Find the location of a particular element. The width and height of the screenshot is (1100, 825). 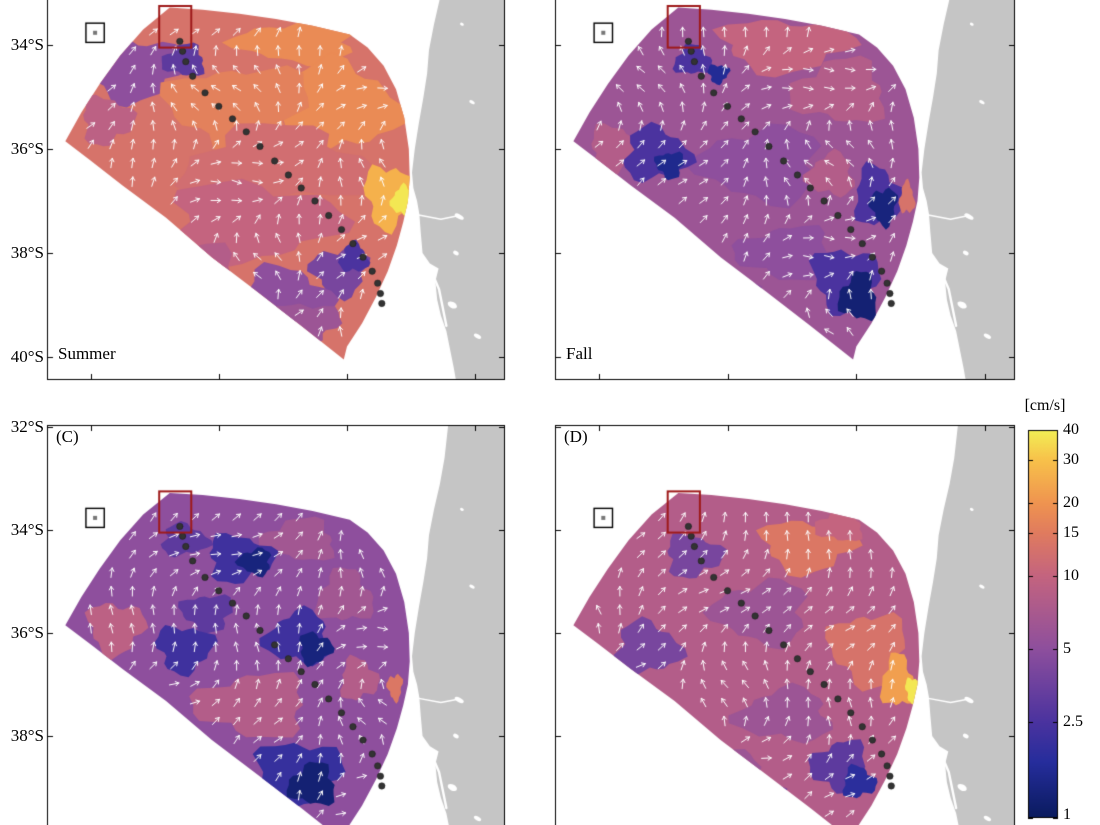

ytick-label-34s-top: 34°S is located at coordinates (27, 44).